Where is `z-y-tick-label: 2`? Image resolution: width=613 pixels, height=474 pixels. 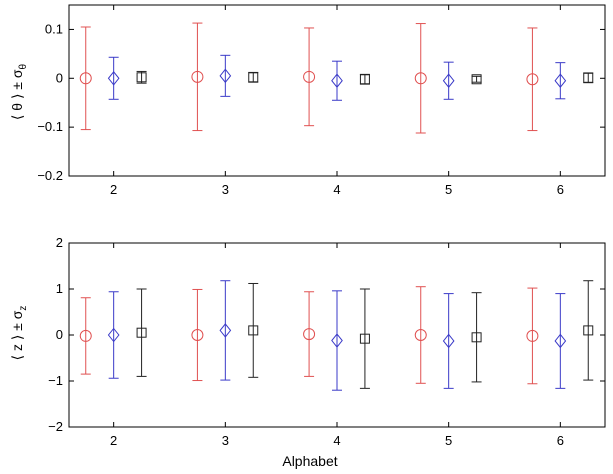 z-y-tick-label: 2 is located at coordinates (59, 242).